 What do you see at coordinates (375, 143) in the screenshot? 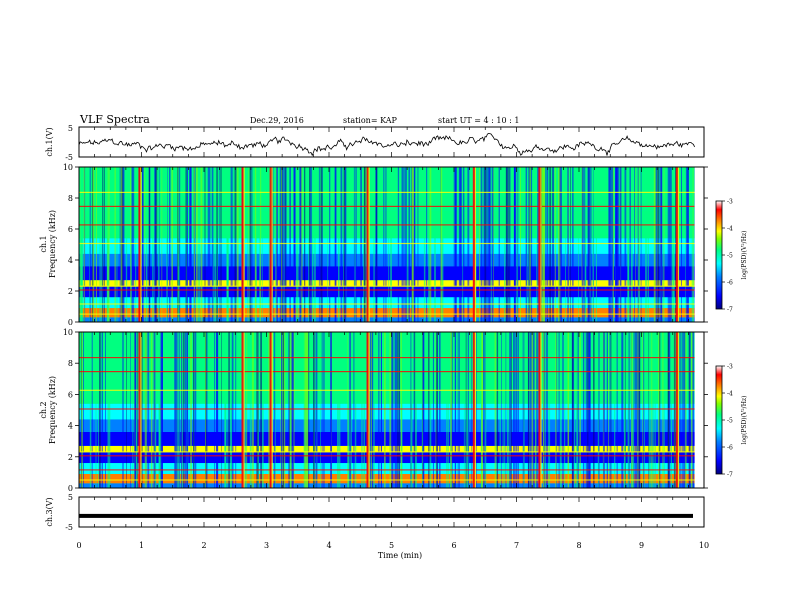
I see `ch1-waveform-panel: 5 -5 ch.1(V)` at bounding box center [375, 143].